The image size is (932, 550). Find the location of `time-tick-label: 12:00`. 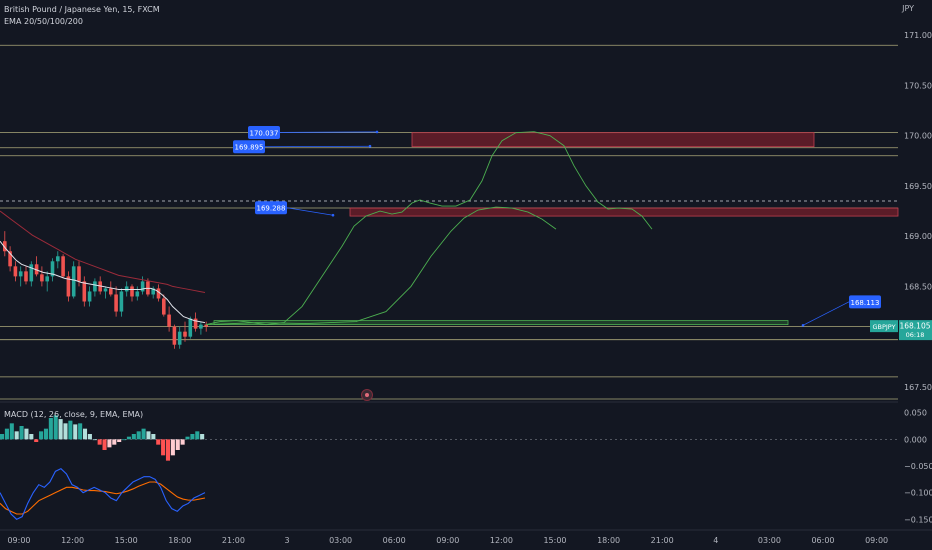

time-tick-label: 12:00 is located at coordinates (72, 540).